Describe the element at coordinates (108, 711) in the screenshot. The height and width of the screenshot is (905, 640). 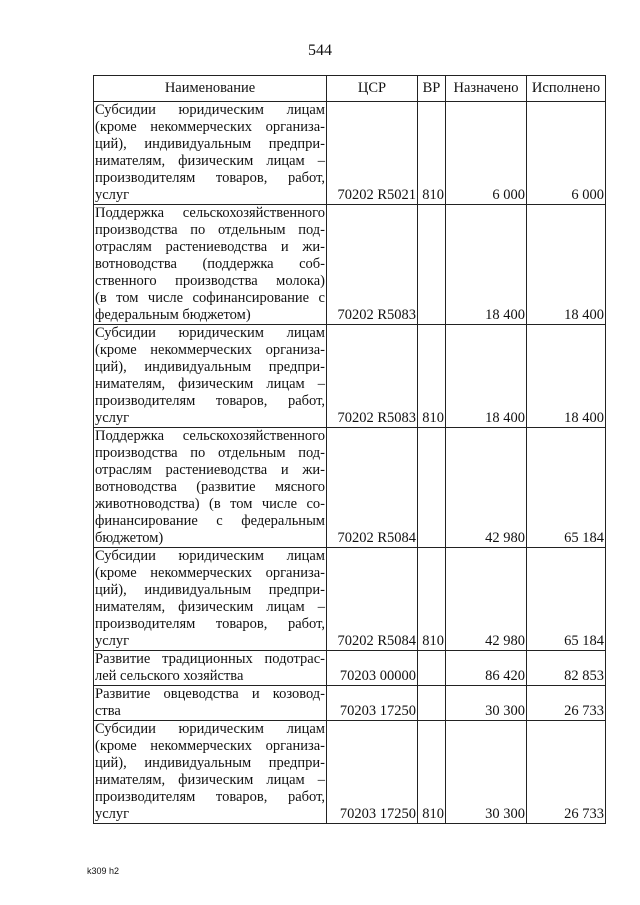
I see `name-line: ства` at that location.